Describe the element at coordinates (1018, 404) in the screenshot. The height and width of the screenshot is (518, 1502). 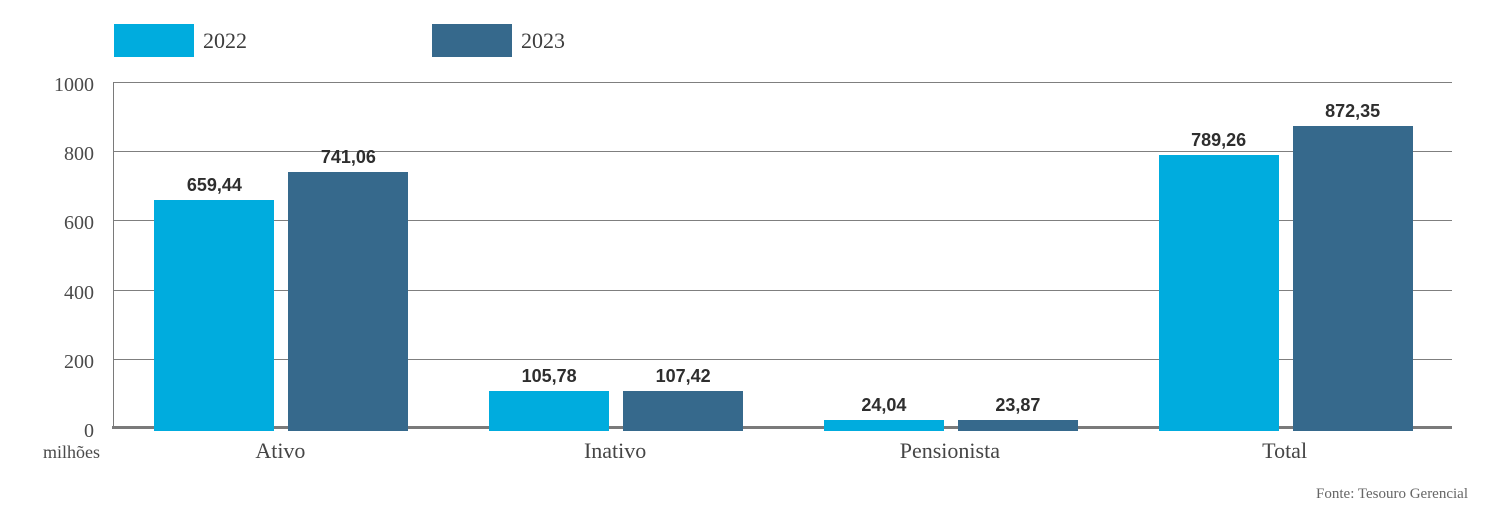
I see `value-label-2023-pensionista: 23,87` at that location.